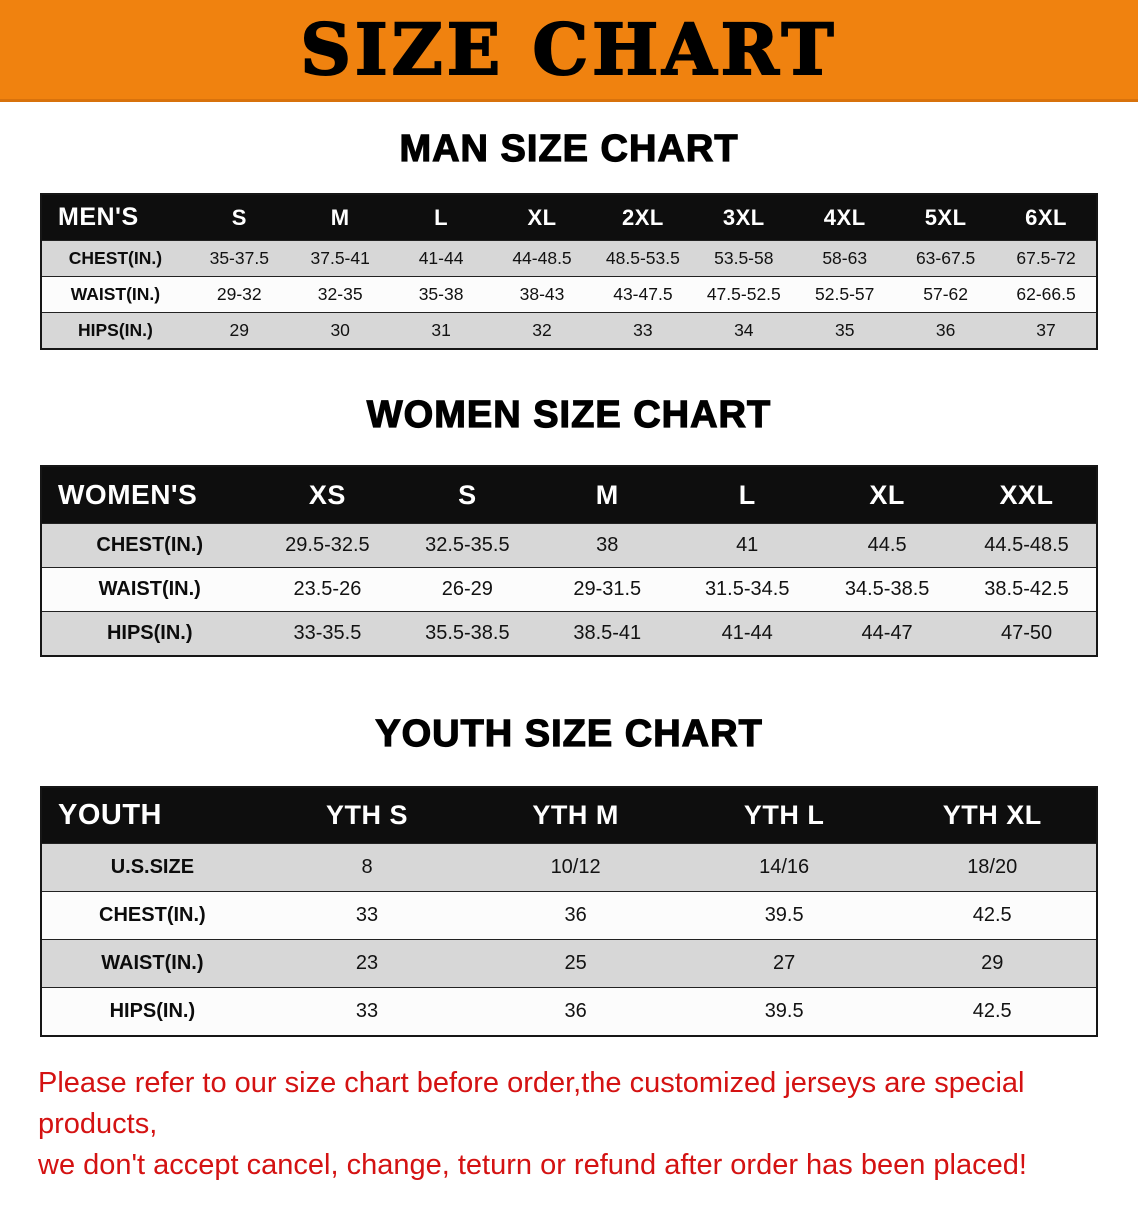  I want to click on women-row-label: CHEST(IN.), so click(150, 545).